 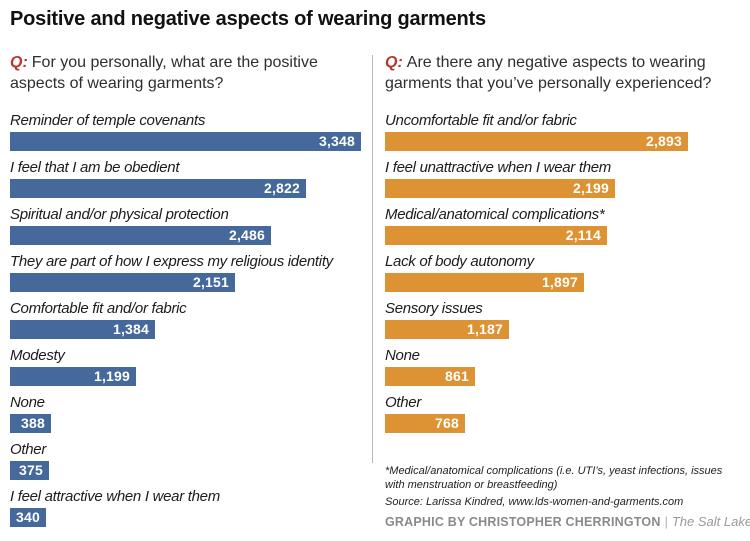 I want to click on bar-value: 2,486, so click(x=246, y=235).